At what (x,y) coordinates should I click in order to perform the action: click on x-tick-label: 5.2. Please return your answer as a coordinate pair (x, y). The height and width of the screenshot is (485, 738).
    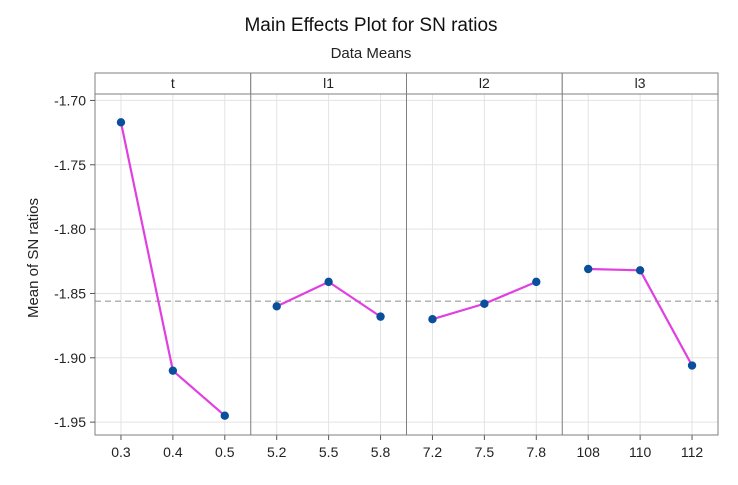
    Looking at the image, I should click on (277, 452).